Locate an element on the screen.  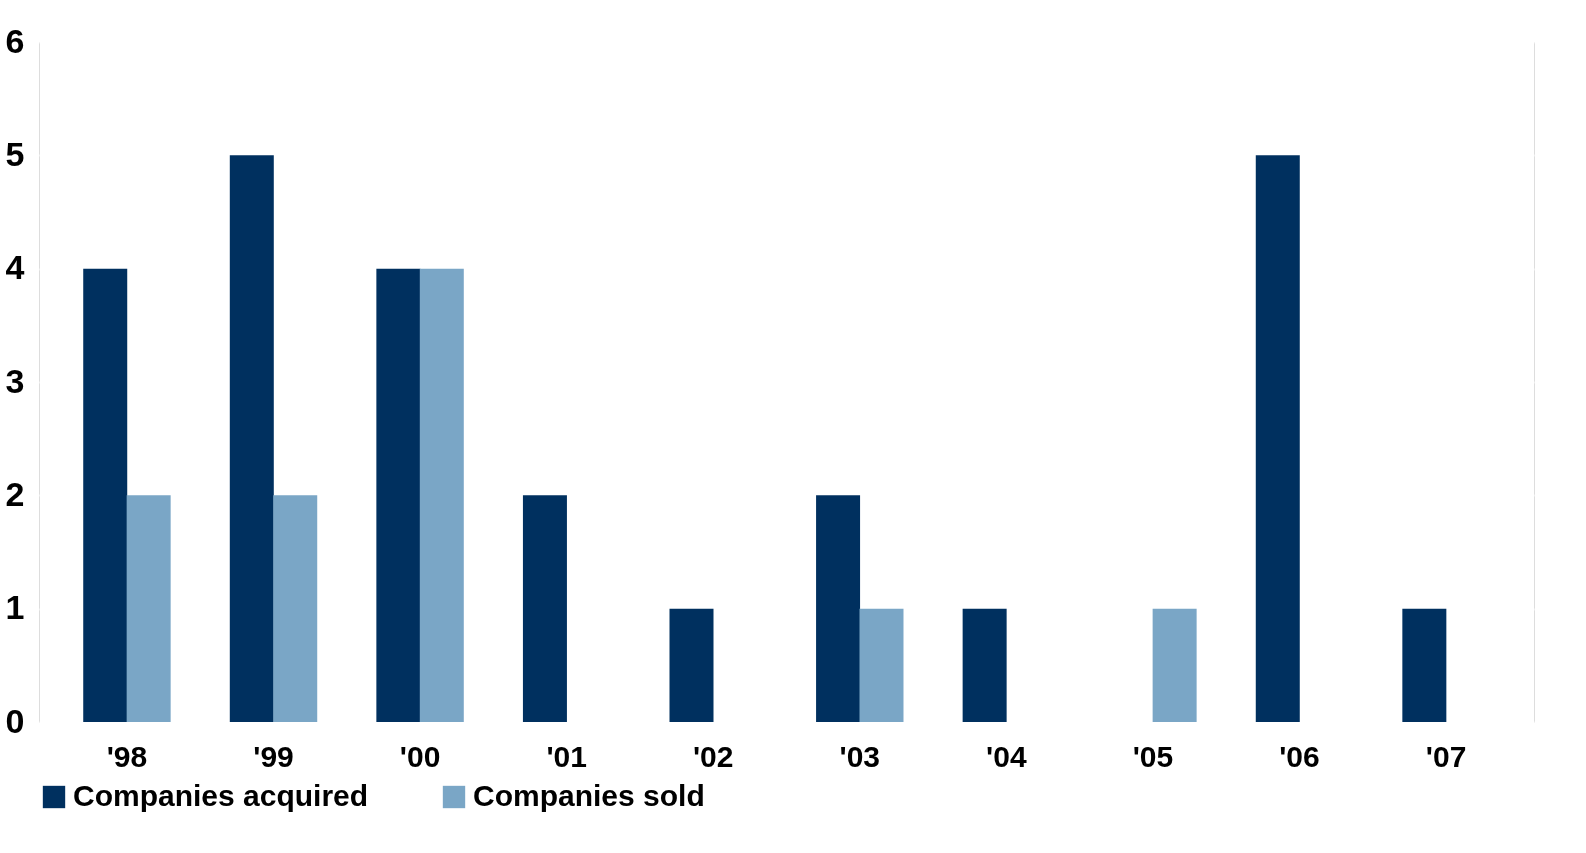
legend-label: Companies acquired is located at coordinates (221, 795).